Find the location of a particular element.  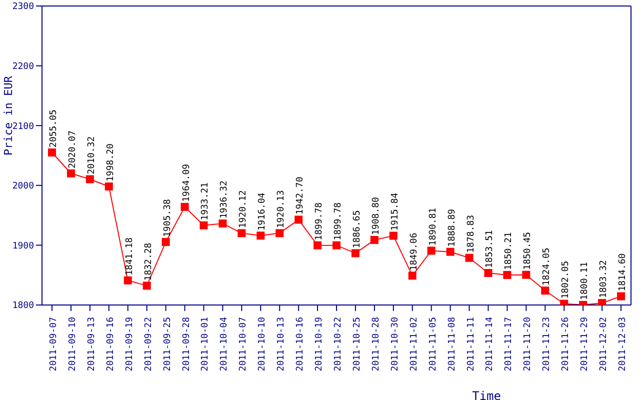

data-label: 2010.32 is located at coordinates (91, 155).